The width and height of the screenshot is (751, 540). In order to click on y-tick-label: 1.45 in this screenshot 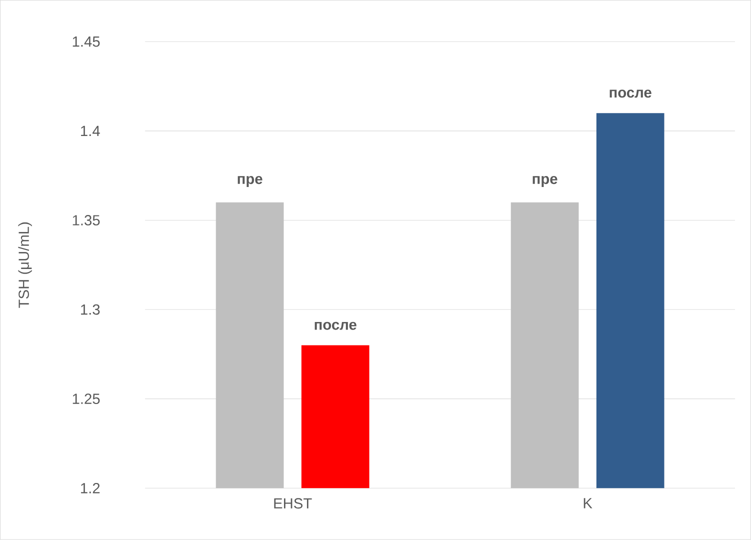, I will do `click(86, 41)`.